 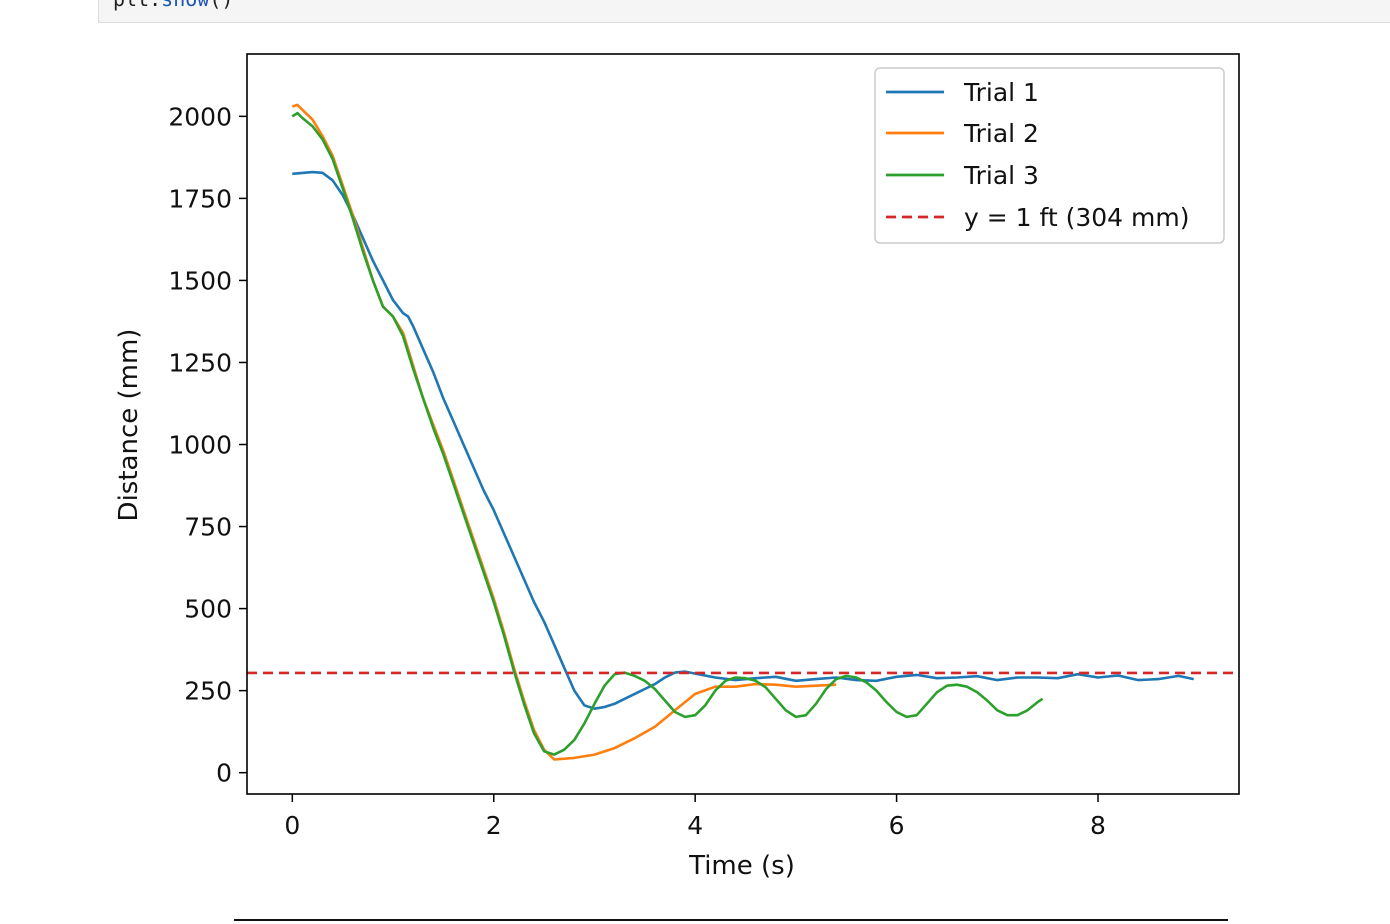 What do you see at coordinates (1001, 175) in the screenshot?
I see `legend-entry-label: Trial 3` at bounding box center [1001, 175].